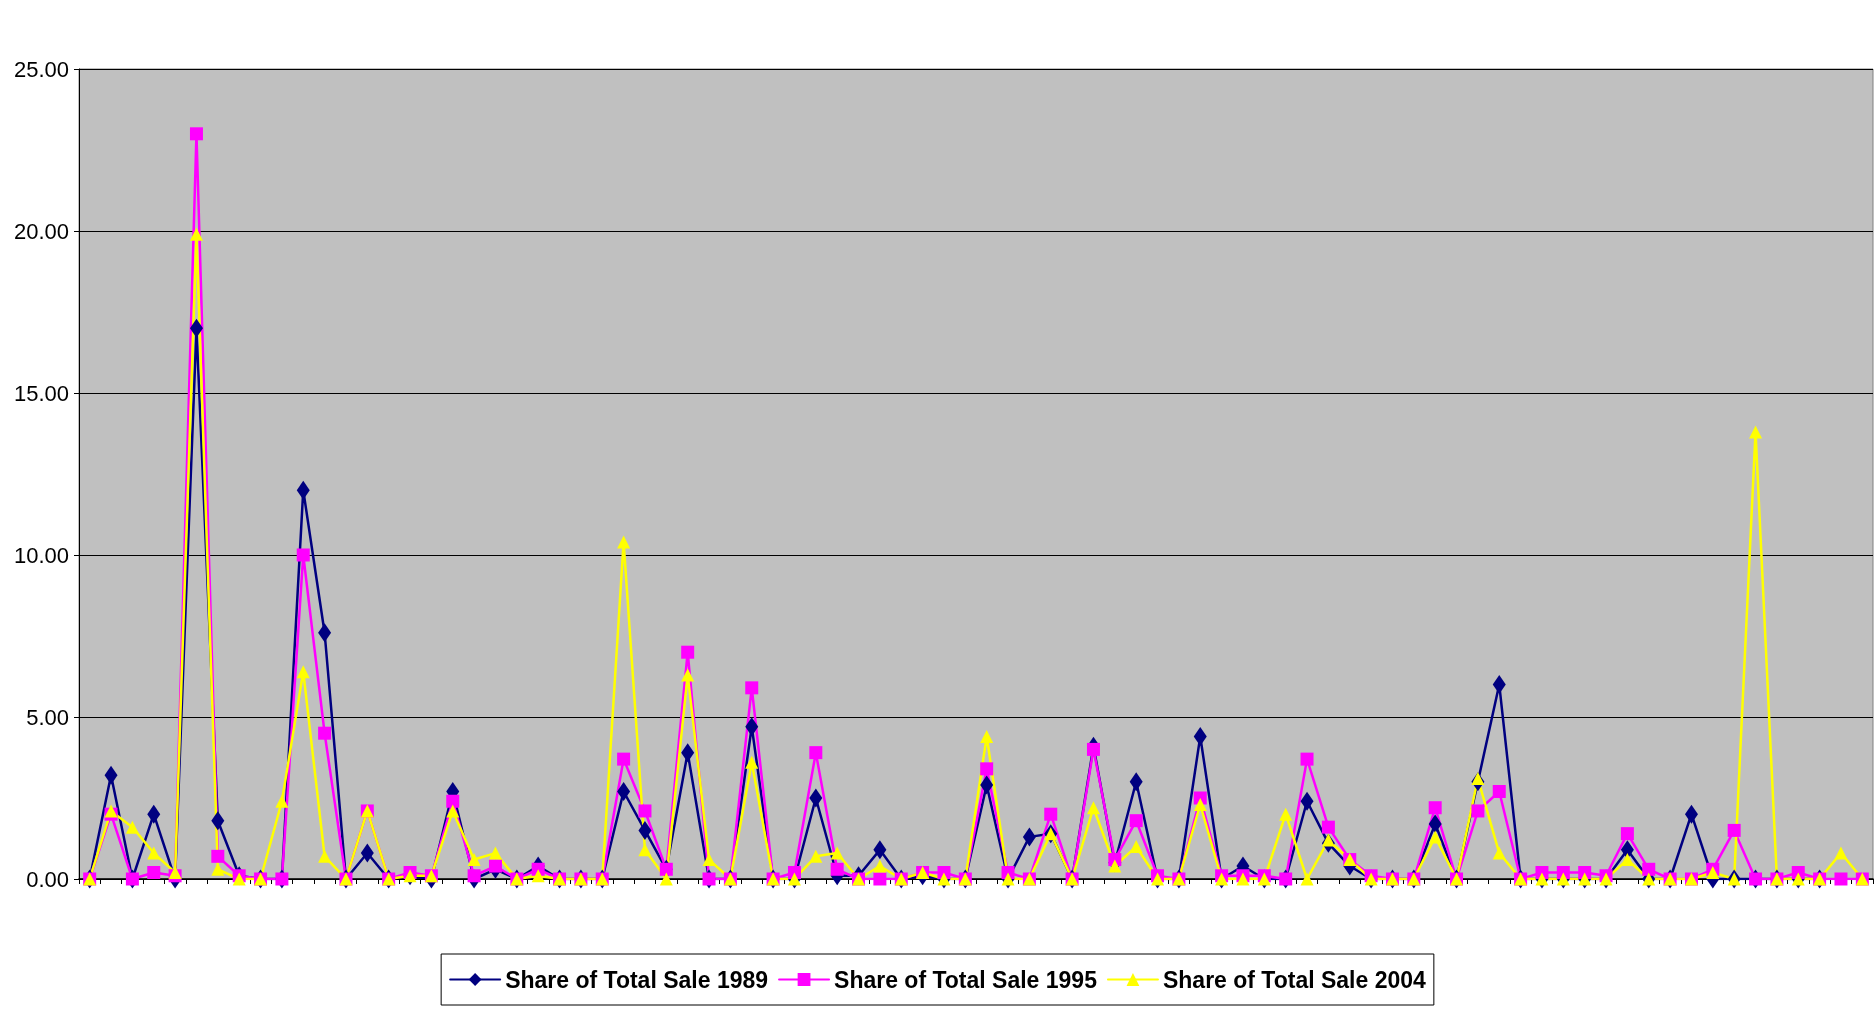 The image size is (1875, 1017). What do you see at coordinates (41, 231) in the screenshot?
I see `y-tick-label: 20.00` at bounding box center [41, 231].